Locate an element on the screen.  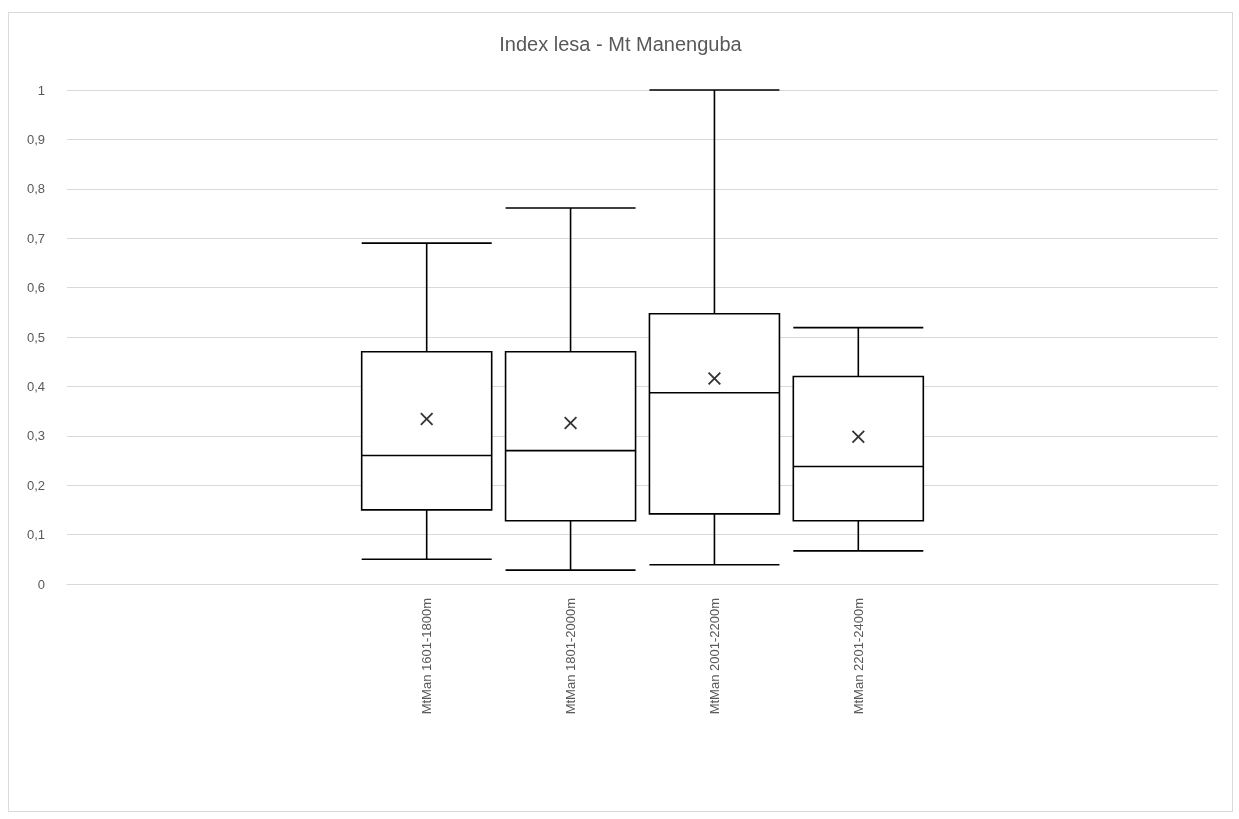
chart-title: Index lesa - Mt Manenguba is located at coordinates (621, 44).